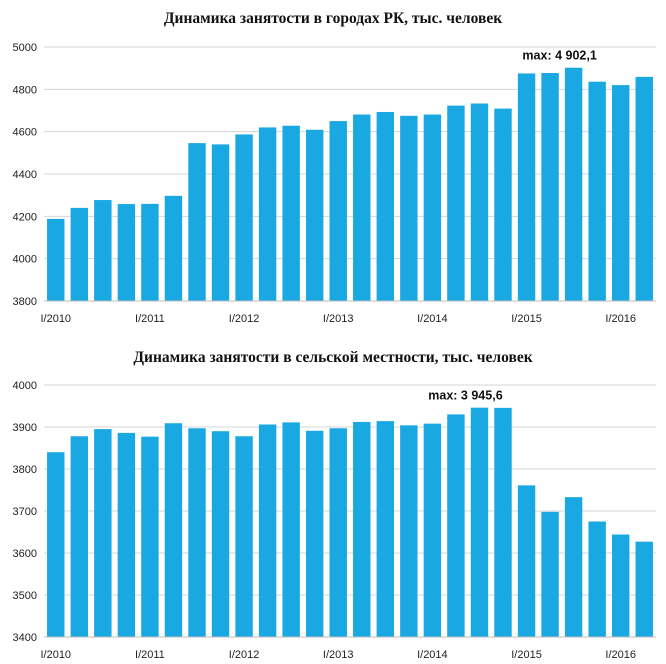 This screenshot has width=666, height=664. What do you see at coordinates (25, 554) in the screenshot?
I see `y-tick-label: 3600` at bounding box center [25, 554].